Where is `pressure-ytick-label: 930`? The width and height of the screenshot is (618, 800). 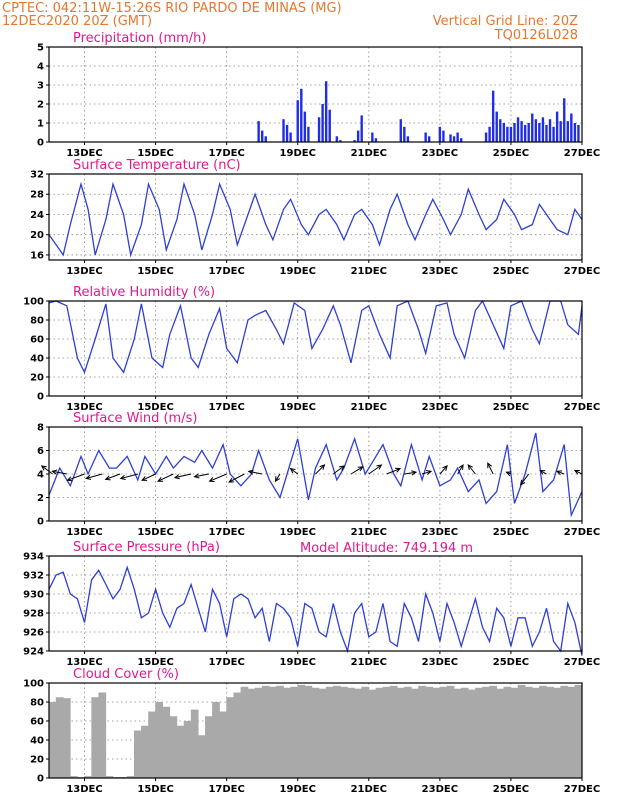 pressure-ytick-label: 930 is located at coordinates (33, 595).